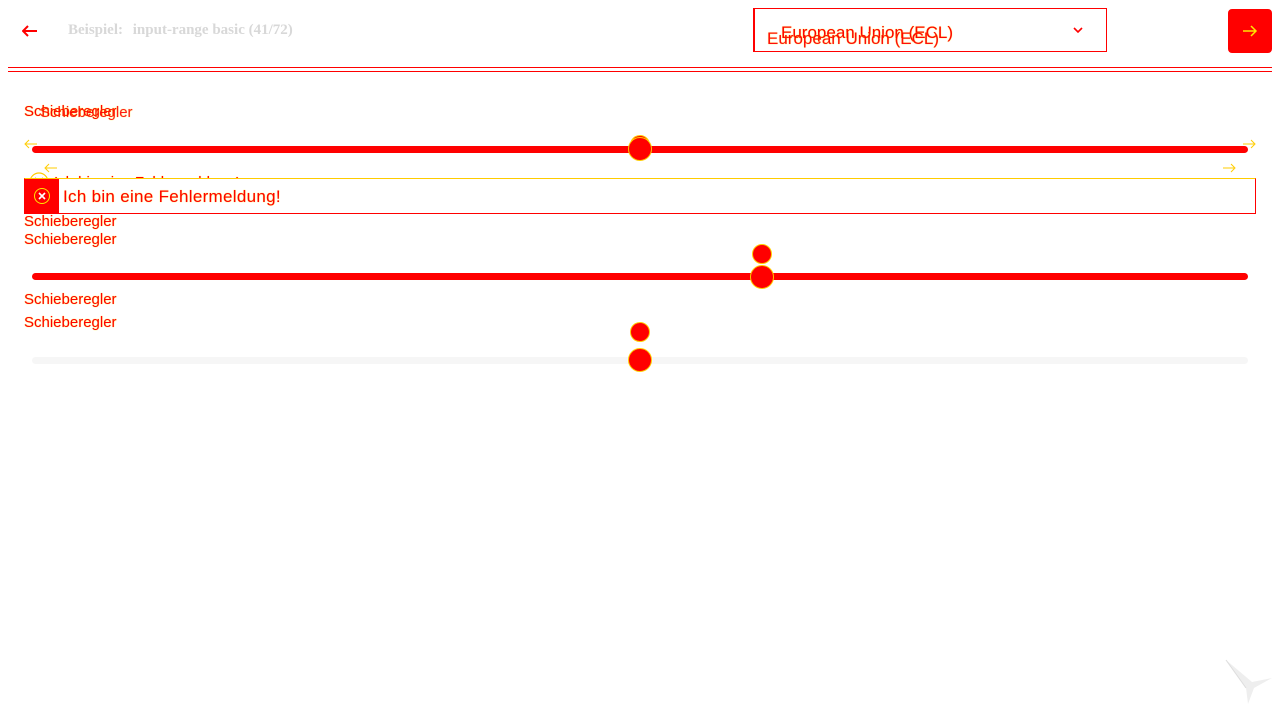 The width and height of the screenshot is (1280, 720). I want to click on back-button, so click(30, 31).